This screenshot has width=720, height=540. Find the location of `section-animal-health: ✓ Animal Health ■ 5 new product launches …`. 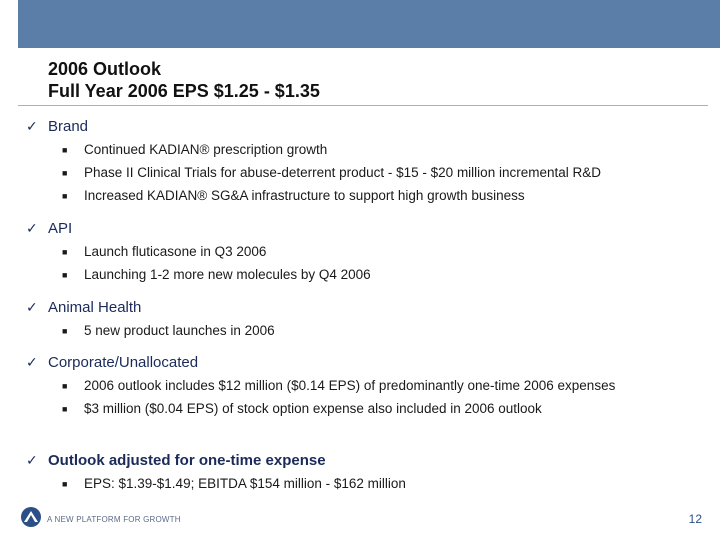

section-animal-health: ✓ Animal Health ■ 5 new product launches … is located at coordinates (371, 319).